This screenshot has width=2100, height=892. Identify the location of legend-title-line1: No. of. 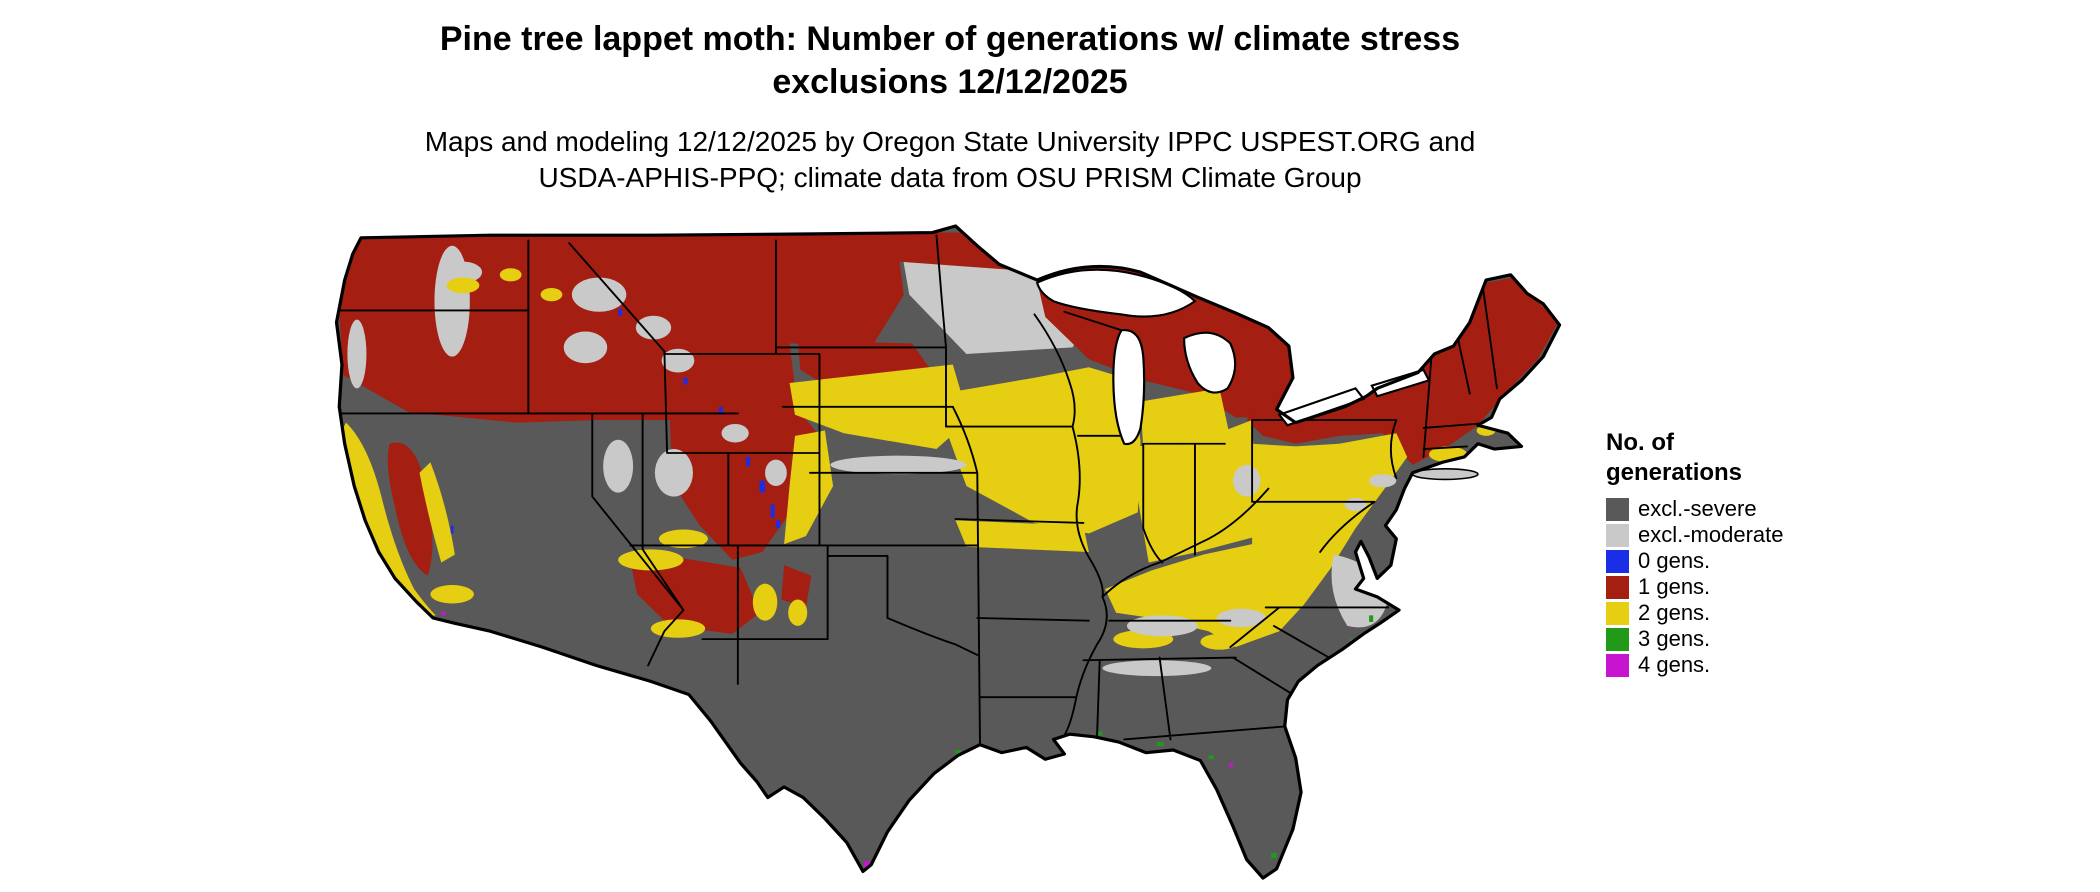
(1640, 442).